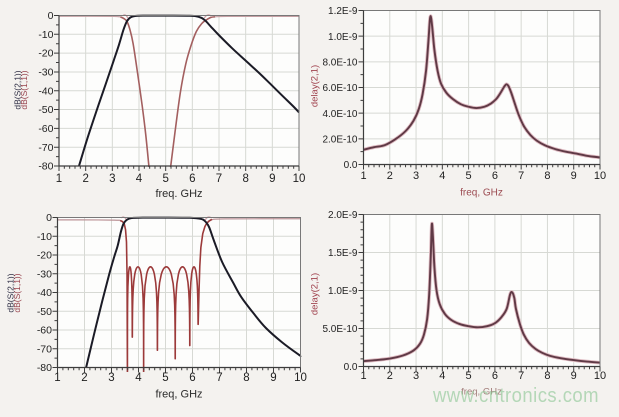 This screenshot has width=619, height=417. I want to click on svg-text: 5.0E-10, so click(339, 329).